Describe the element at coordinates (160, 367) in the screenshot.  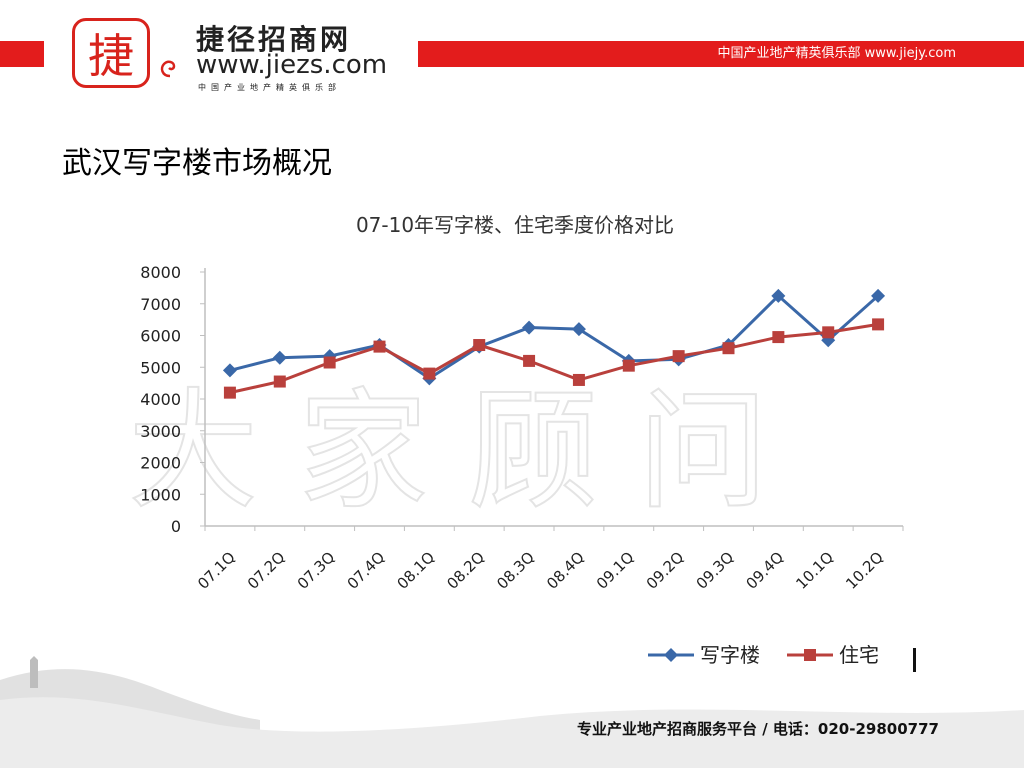
I see `y-tick-label: 5000` at that location.